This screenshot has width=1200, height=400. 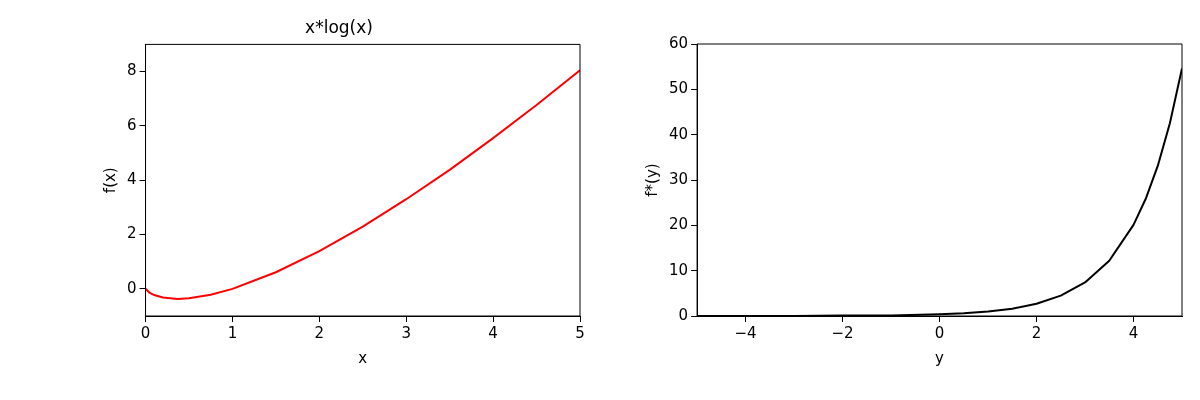 I want to click on x-tick-label: 1, so click(x=232, y=332).